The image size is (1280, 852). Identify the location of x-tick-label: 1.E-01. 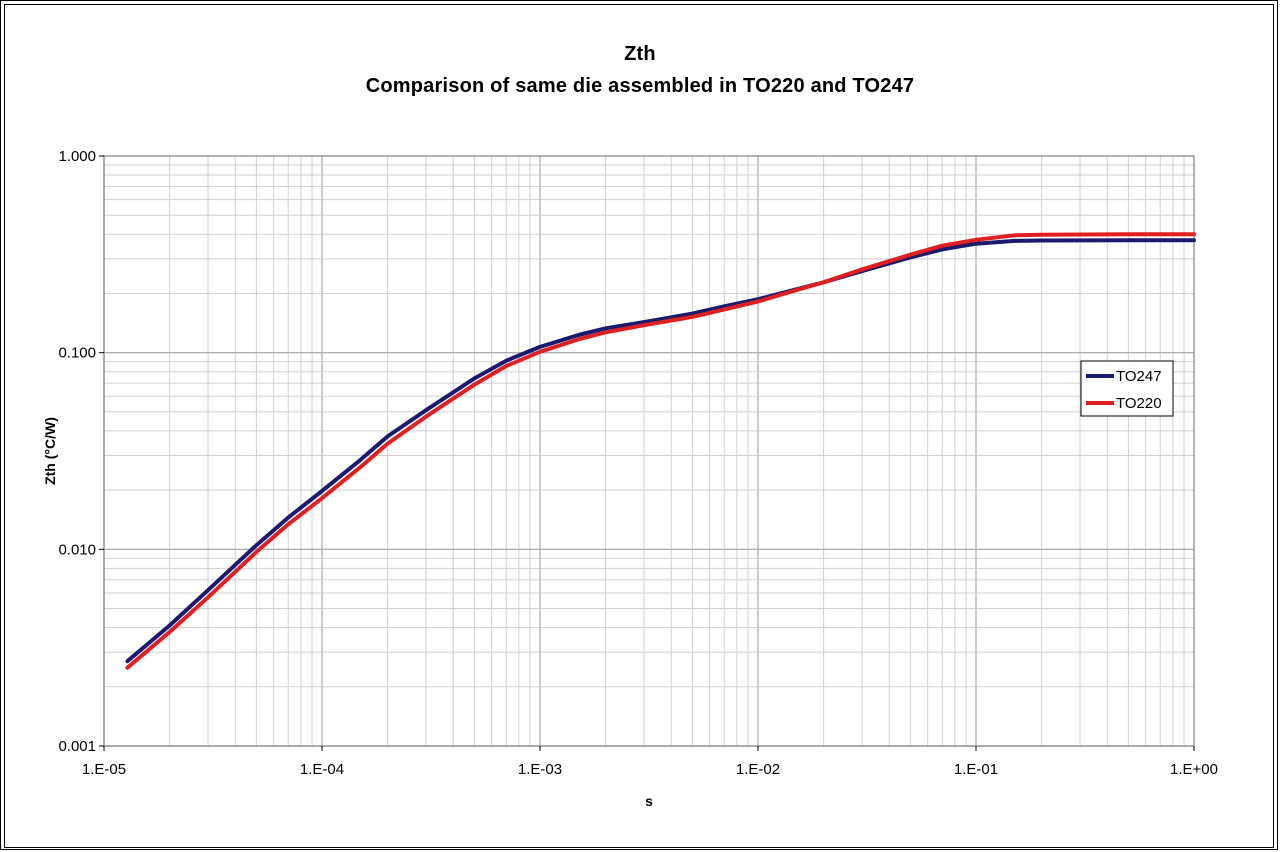
(976, 769).